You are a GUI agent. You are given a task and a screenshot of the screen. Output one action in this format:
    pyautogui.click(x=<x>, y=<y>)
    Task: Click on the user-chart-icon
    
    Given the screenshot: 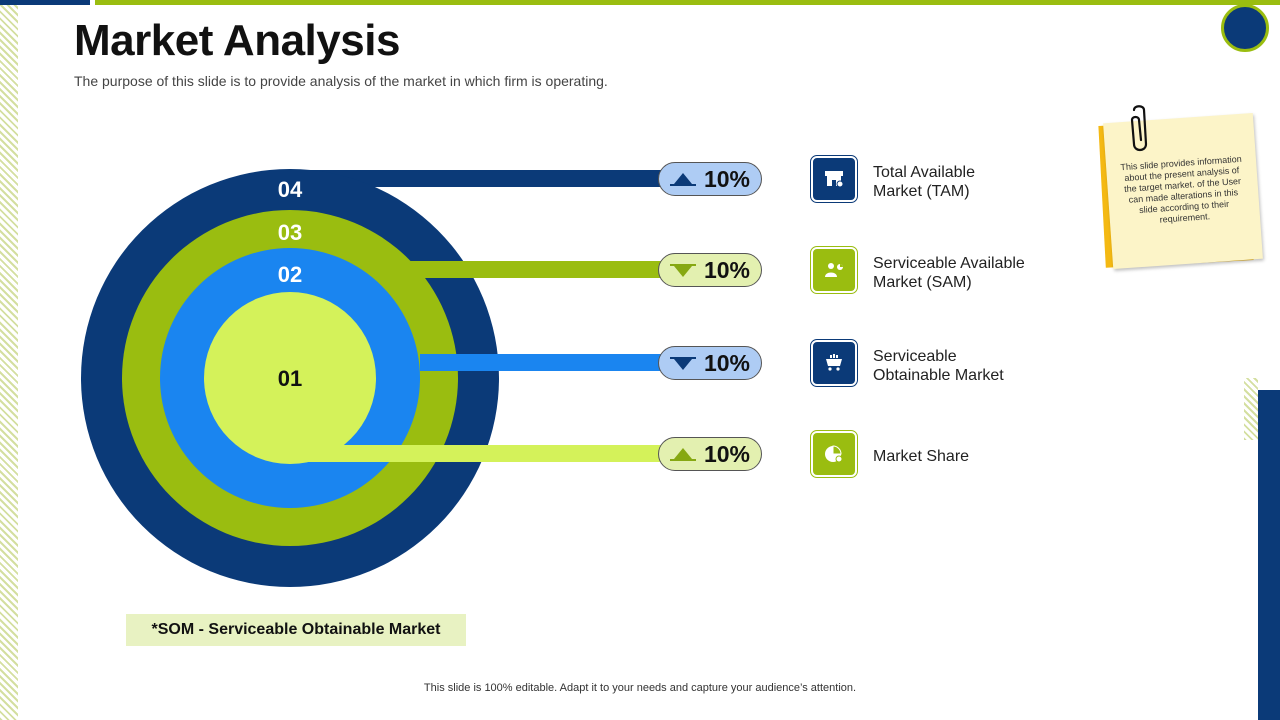 What is the action you would take?
    pyautogui.click(x=834, y=270)
    